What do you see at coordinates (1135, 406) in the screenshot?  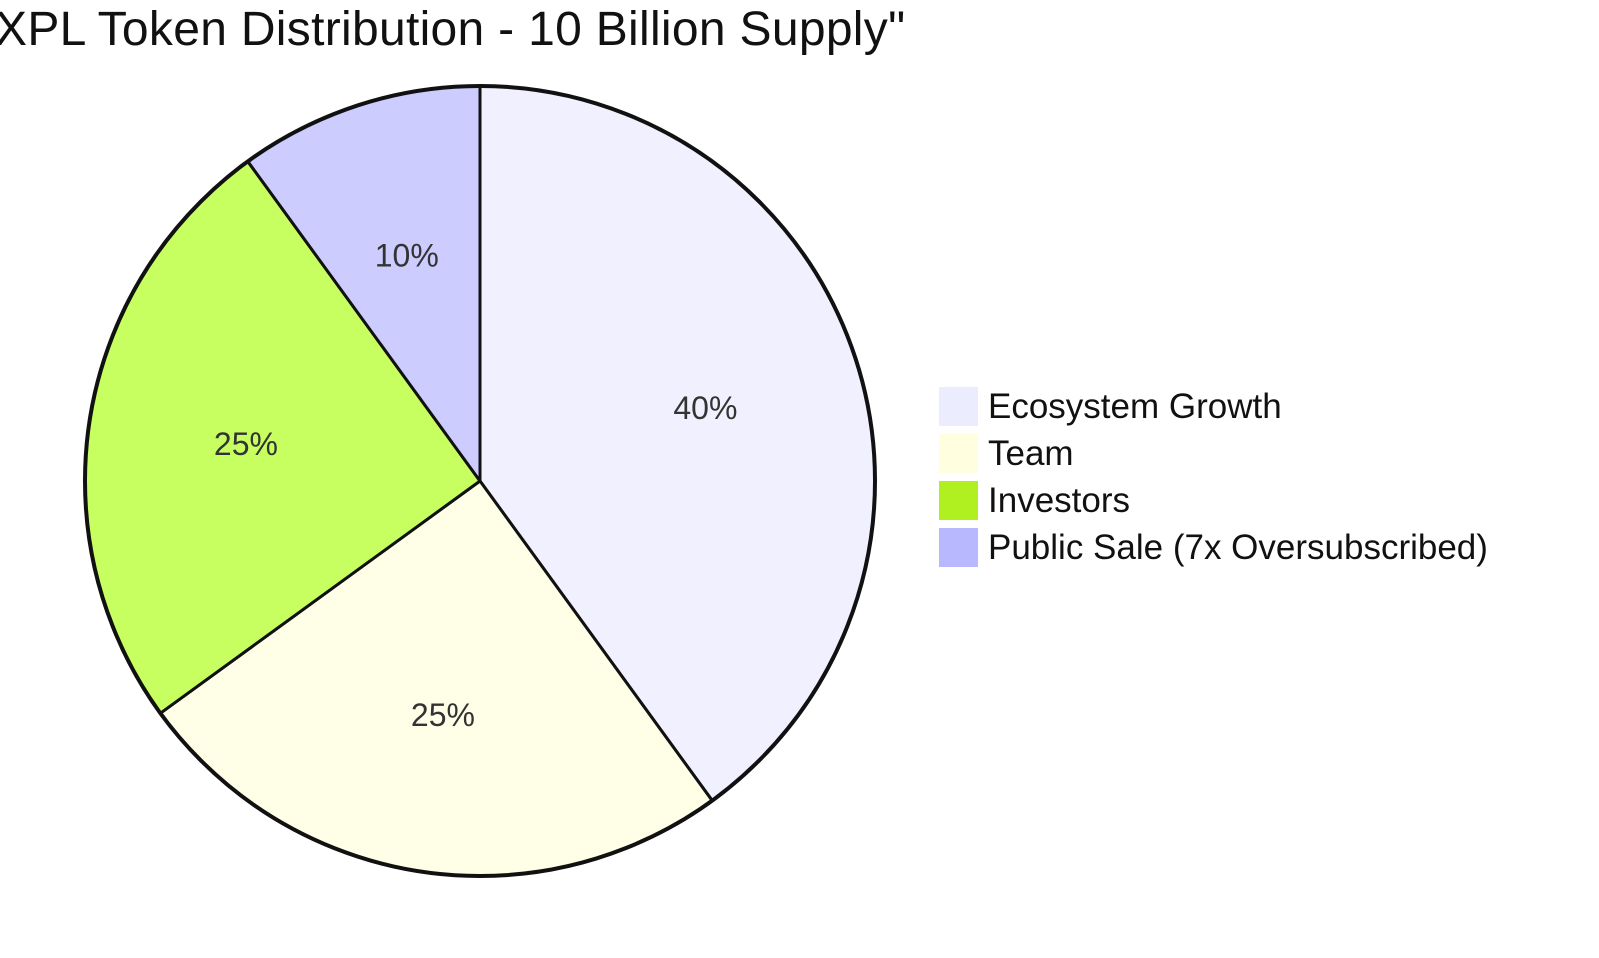 I see `legend-label: Ecosystem Growth` at bounding box center [1135, 406].